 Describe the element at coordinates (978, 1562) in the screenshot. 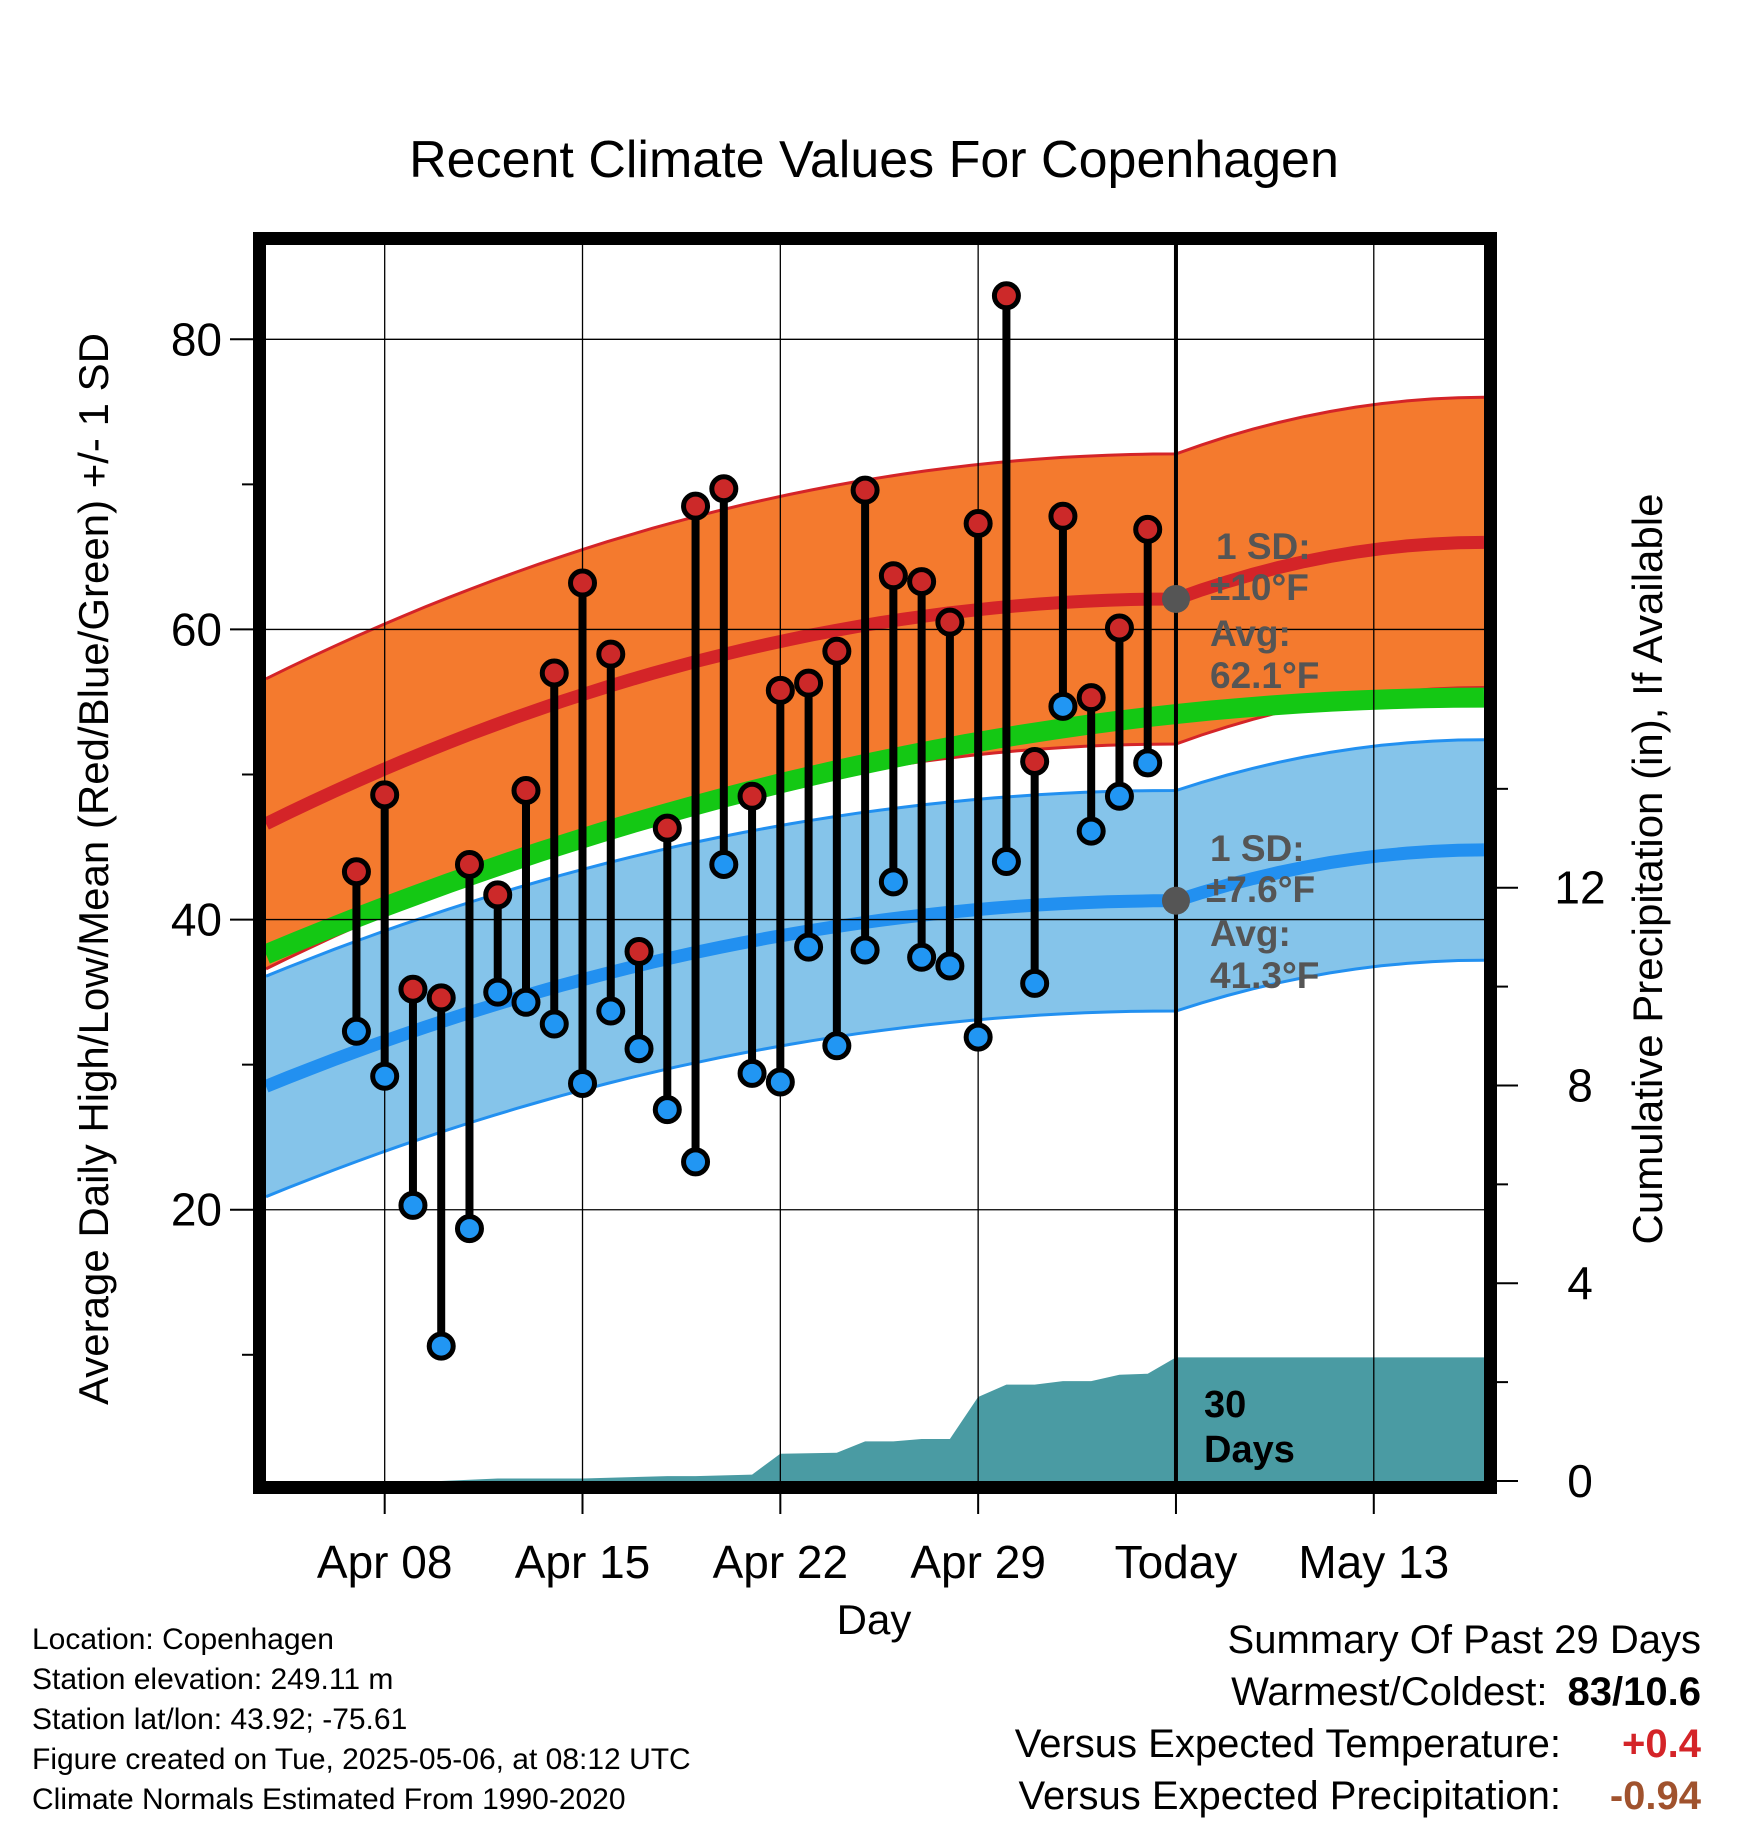

I see `x-tick-label: Apr 29` at that location.